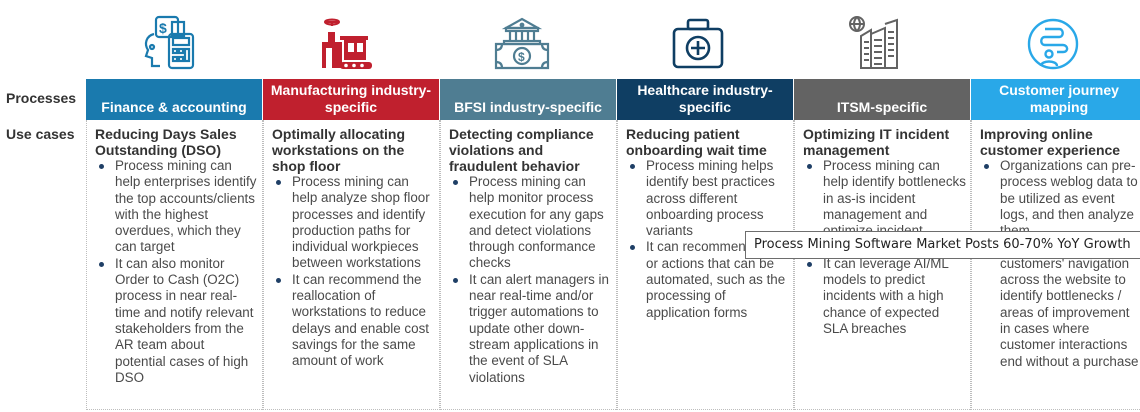 The image size is (1140, 412). I want to click on process-header-healthcare: Healthcare industry- specific, so click(705, 99).